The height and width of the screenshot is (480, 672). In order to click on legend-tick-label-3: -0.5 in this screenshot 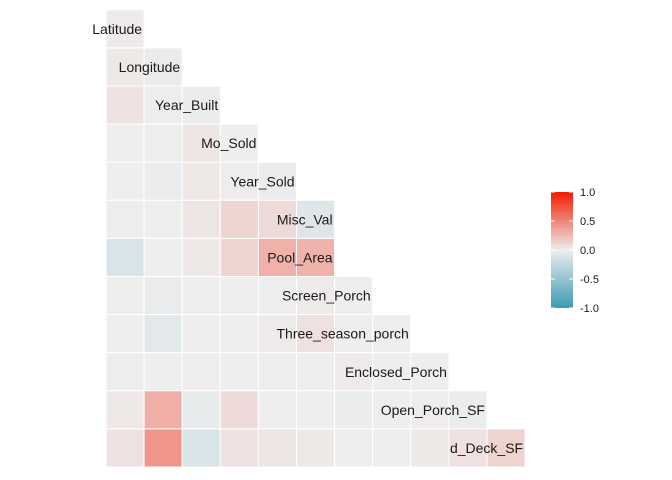, I will do `click(589, 280)`.